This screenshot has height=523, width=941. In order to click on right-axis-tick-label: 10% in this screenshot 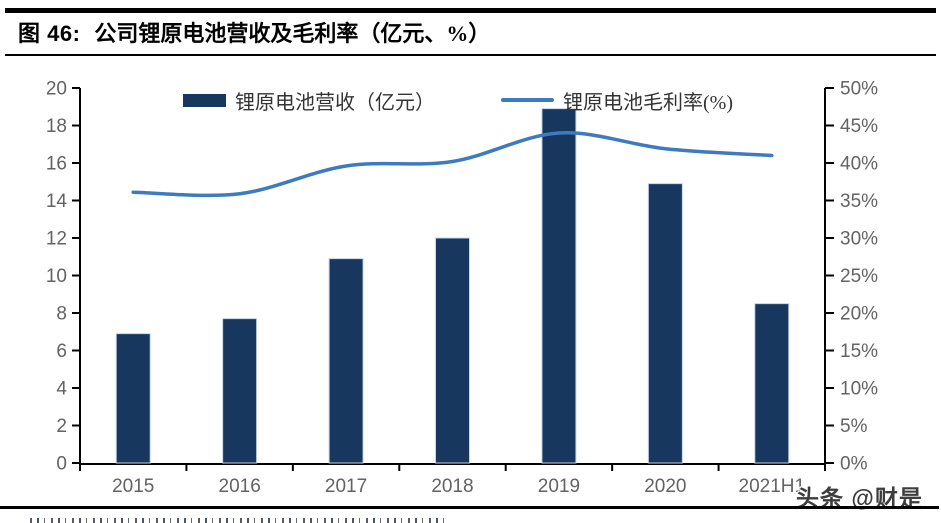, I will do `click(859, 389)`.